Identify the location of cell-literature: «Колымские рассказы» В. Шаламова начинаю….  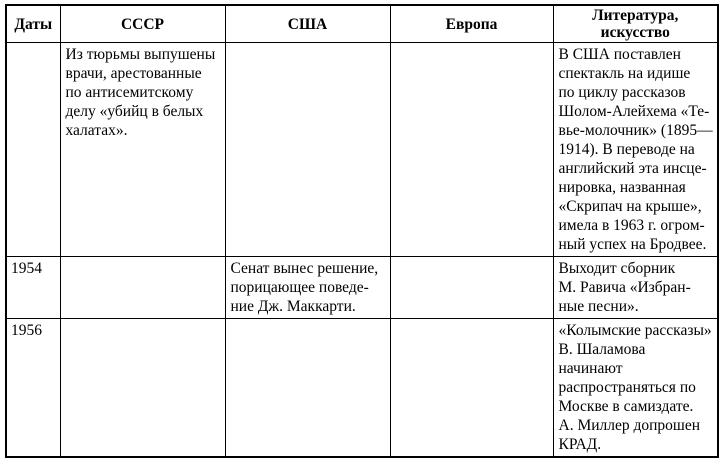
(635, 388).